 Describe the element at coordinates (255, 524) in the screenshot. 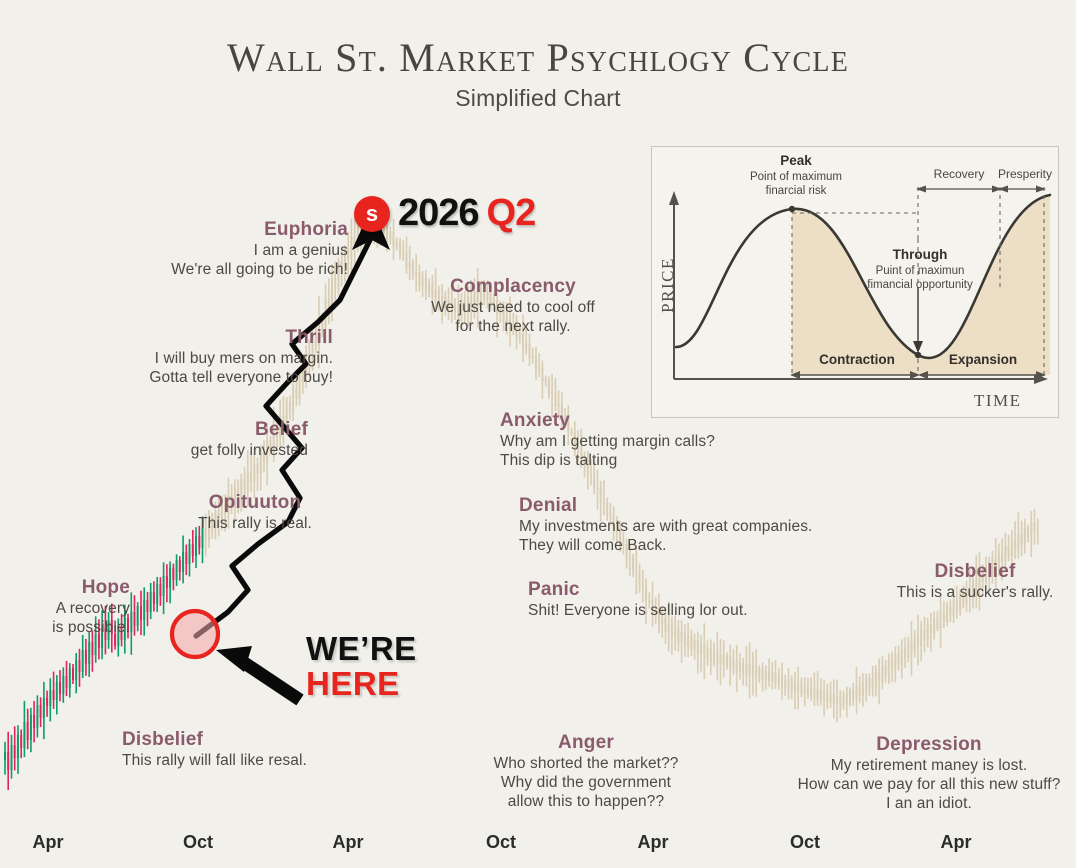

I see `annotation-body: This rally is real.` at that location.